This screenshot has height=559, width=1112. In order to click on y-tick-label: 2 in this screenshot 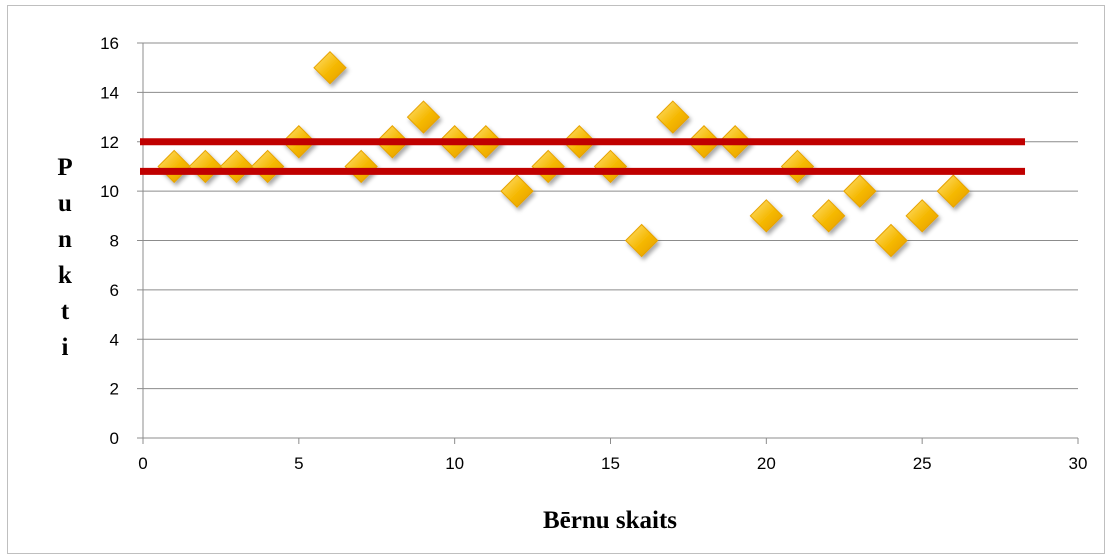, I will do `click(114, 389)`.